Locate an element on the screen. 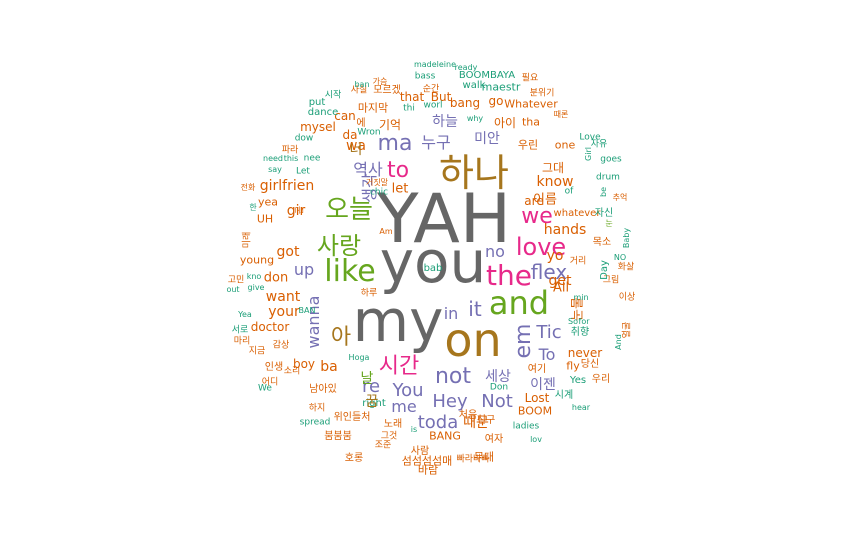 This screenshot has height=538, width=867. word-cloud-word: chic is located at coordinates (379, 192).